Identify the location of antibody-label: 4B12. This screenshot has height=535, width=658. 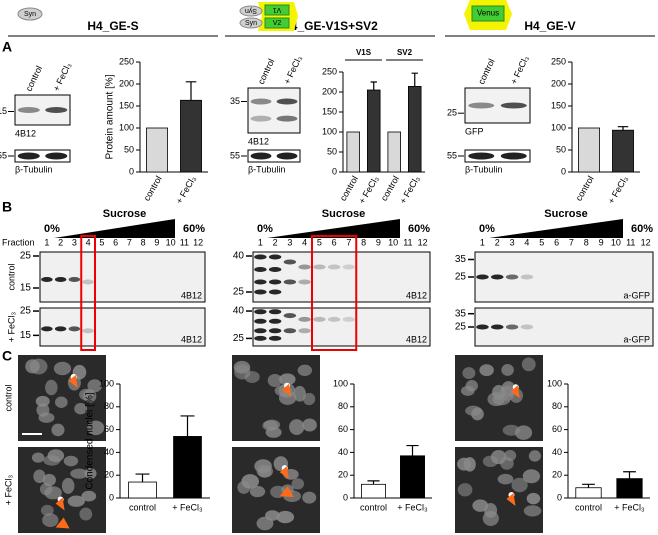
(191, 339).